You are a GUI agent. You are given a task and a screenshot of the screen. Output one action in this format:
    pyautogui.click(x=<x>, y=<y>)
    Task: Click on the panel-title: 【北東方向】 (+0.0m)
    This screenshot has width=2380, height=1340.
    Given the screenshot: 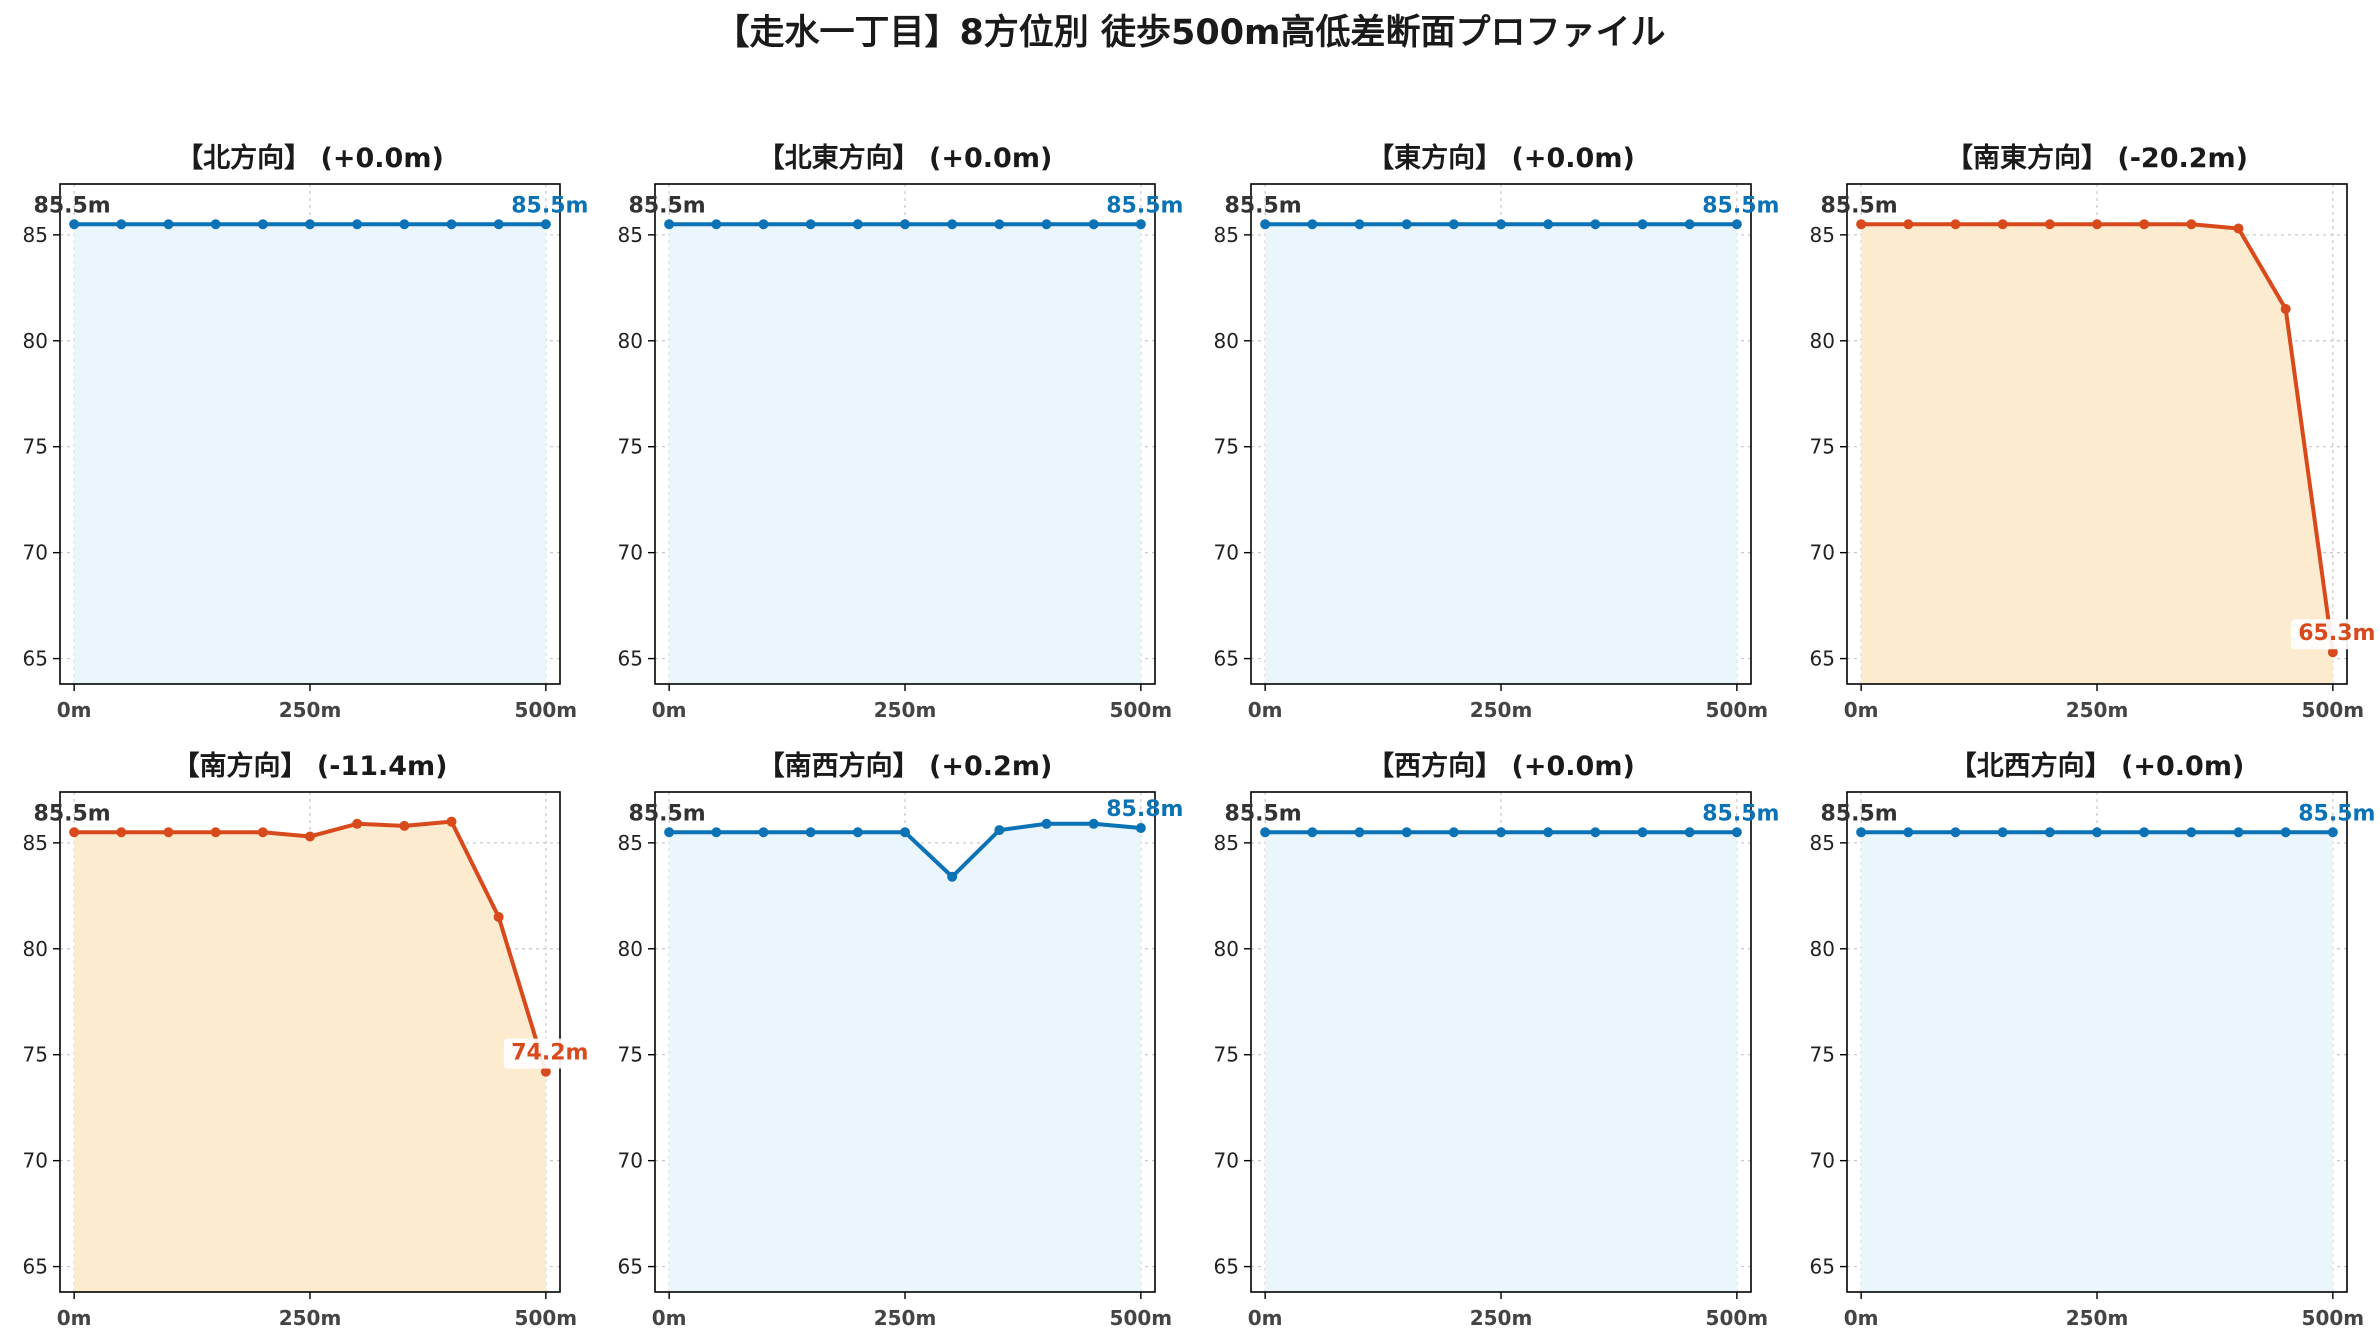 What is the action you would take?
    pyautogui.click(x=905, y=158)
    